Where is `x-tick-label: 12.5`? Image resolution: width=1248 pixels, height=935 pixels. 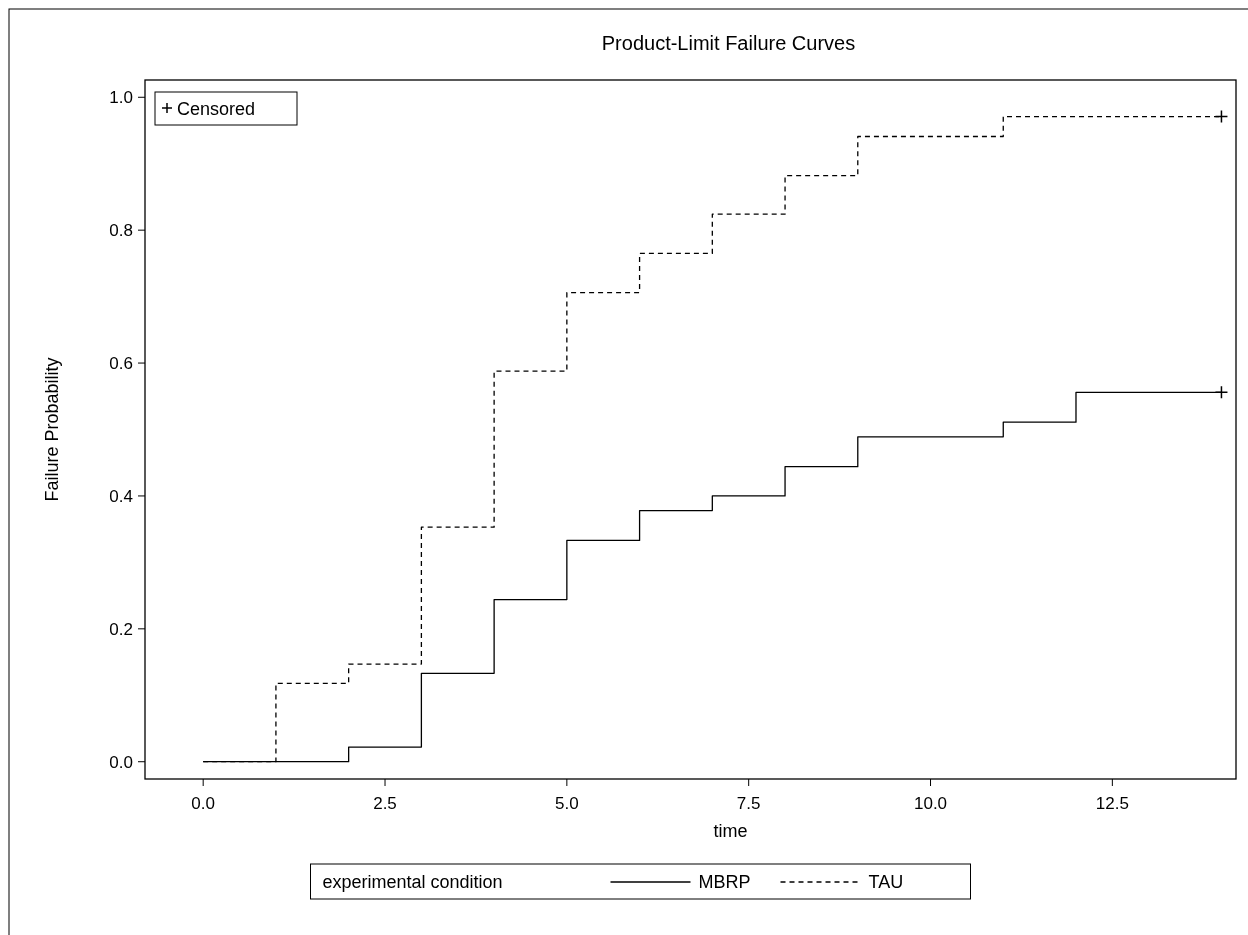
x-tick-label: 12.5 is located at coordinates (1112, 803).